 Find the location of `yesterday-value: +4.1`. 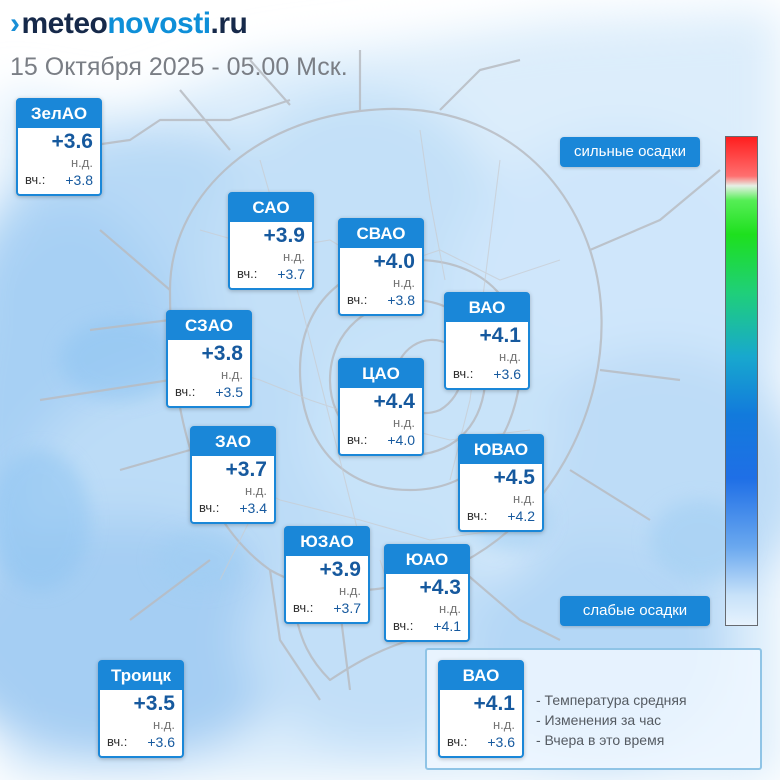

yesterday-value: +4.1 is located at coordinates (447, 626).